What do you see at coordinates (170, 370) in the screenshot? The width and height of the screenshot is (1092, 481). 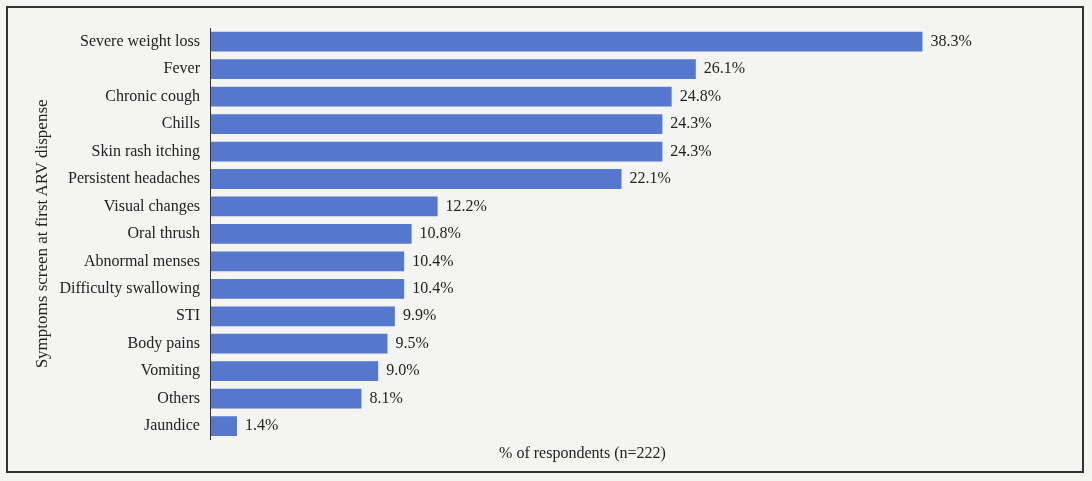 I see `y-tick-label: Vomiting` at bounding box center [170, 370].